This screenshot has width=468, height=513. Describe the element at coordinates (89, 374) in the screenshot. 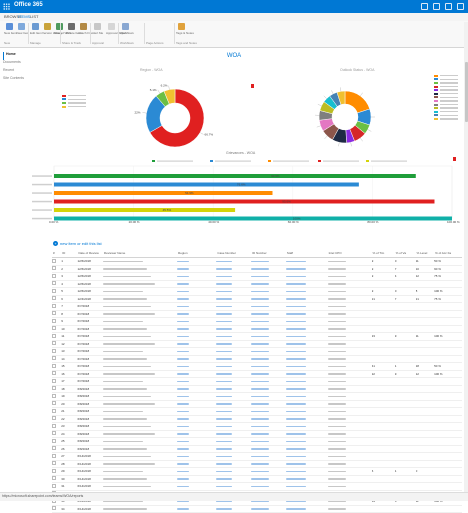

I see `table-cell: 6/7/2018` at that location.